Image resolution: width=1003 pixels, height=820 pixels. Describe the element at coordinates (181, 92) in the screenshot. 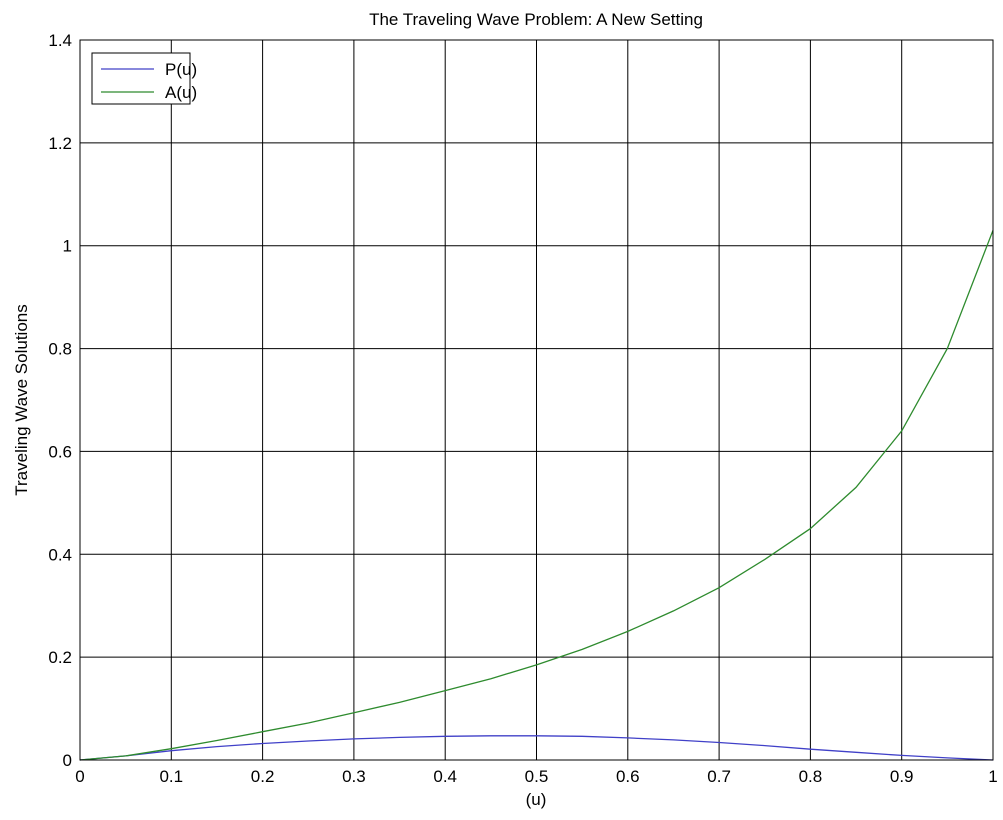

I see `legend-label-a: A(u)` at that location.